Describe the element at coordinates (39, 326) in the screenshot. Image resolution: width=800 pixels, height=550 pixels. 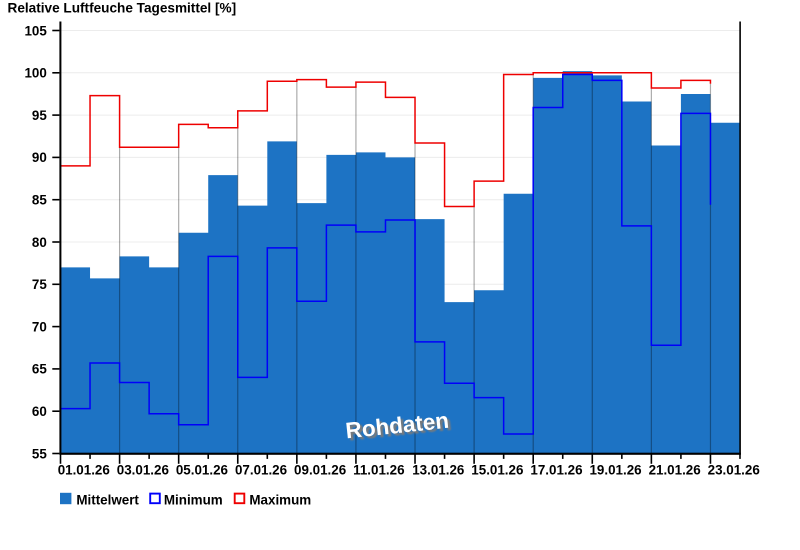
I see `svg-text: 70` at that location.